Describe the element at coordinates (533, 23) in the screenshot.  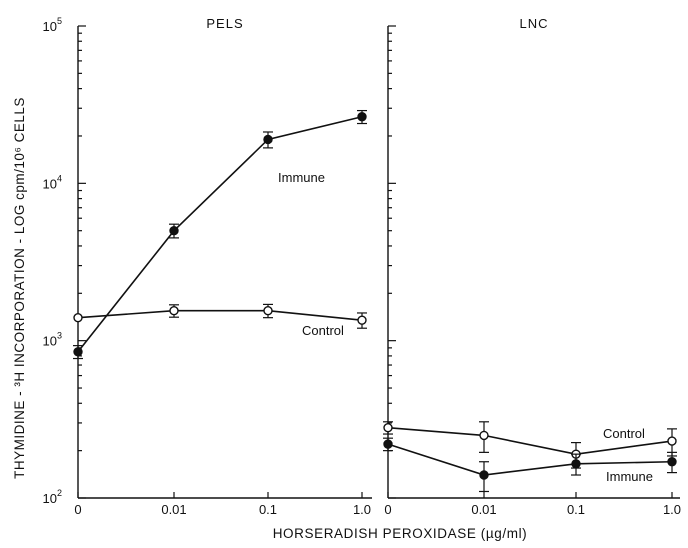
I see `panel-title: LNC` at that location.